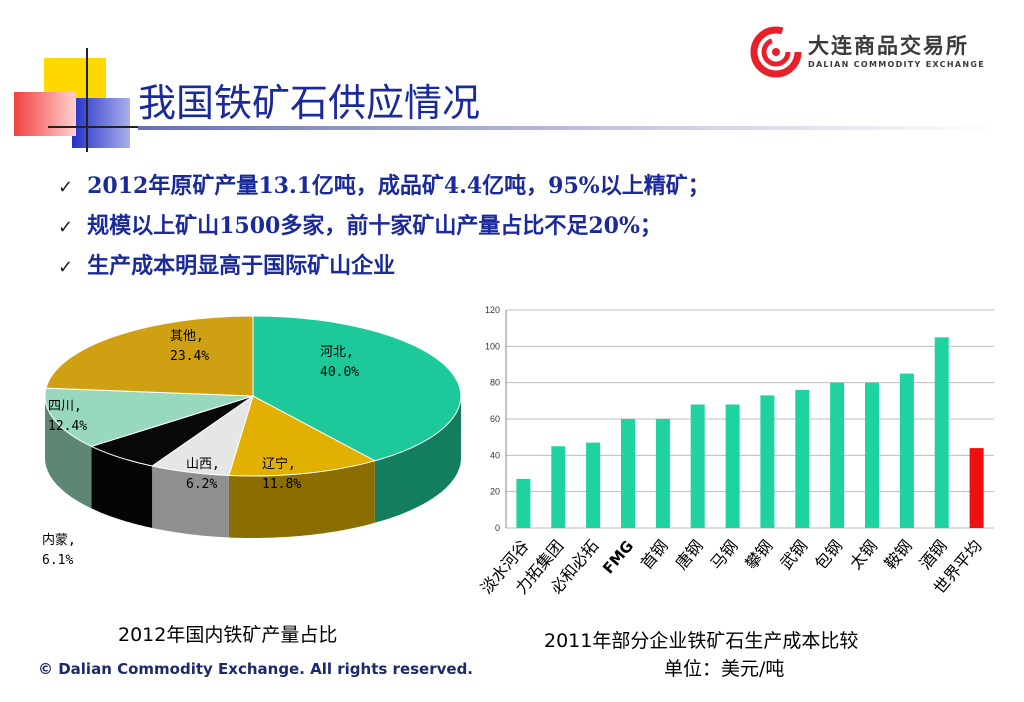 This screenshot has width=1024, height=702. I want to click on dce-logo-icon, so click(776, 52).